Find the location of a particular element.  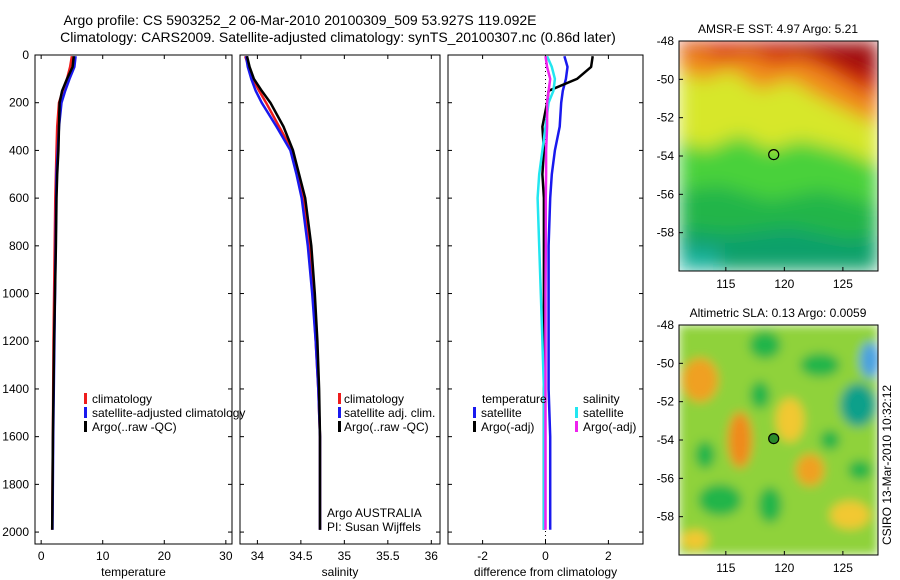

x-tick-label: -2 is located at coordinates (482, 556).